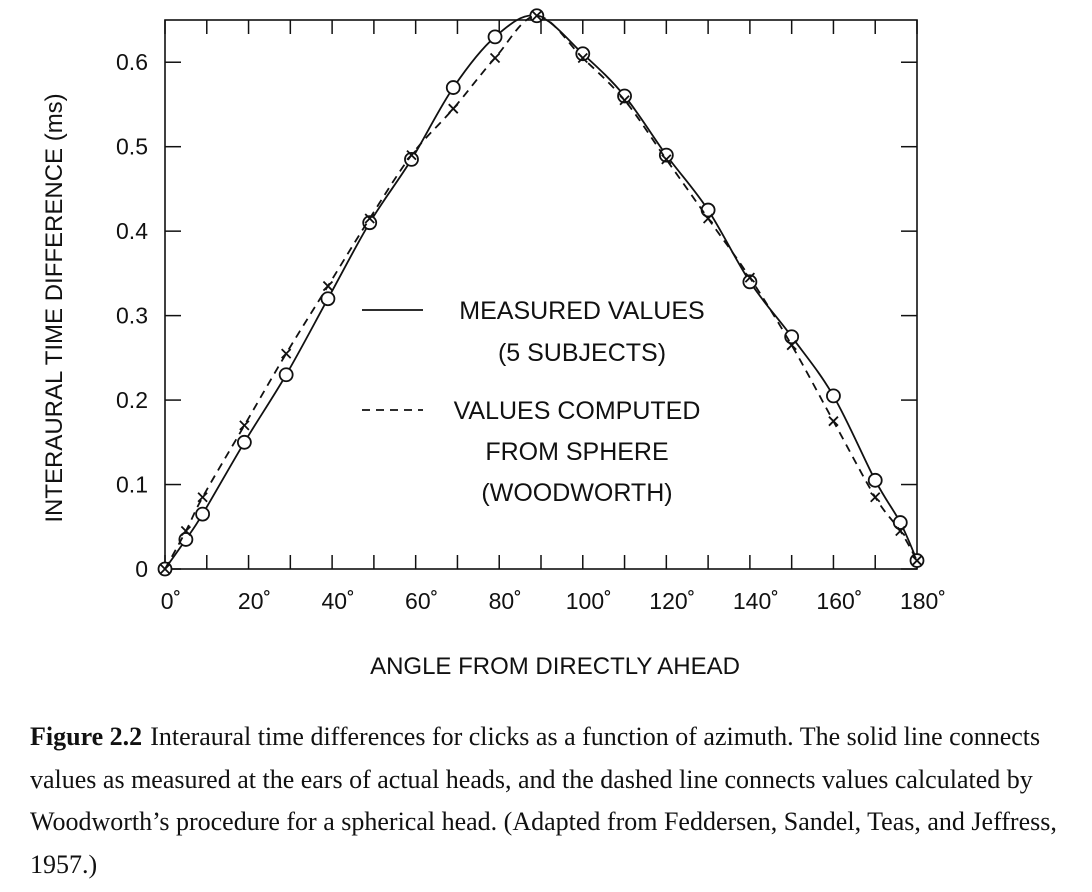 The image size is (1092, 892). I want to click on y-tick-label: 0.3, so click(132, 316).